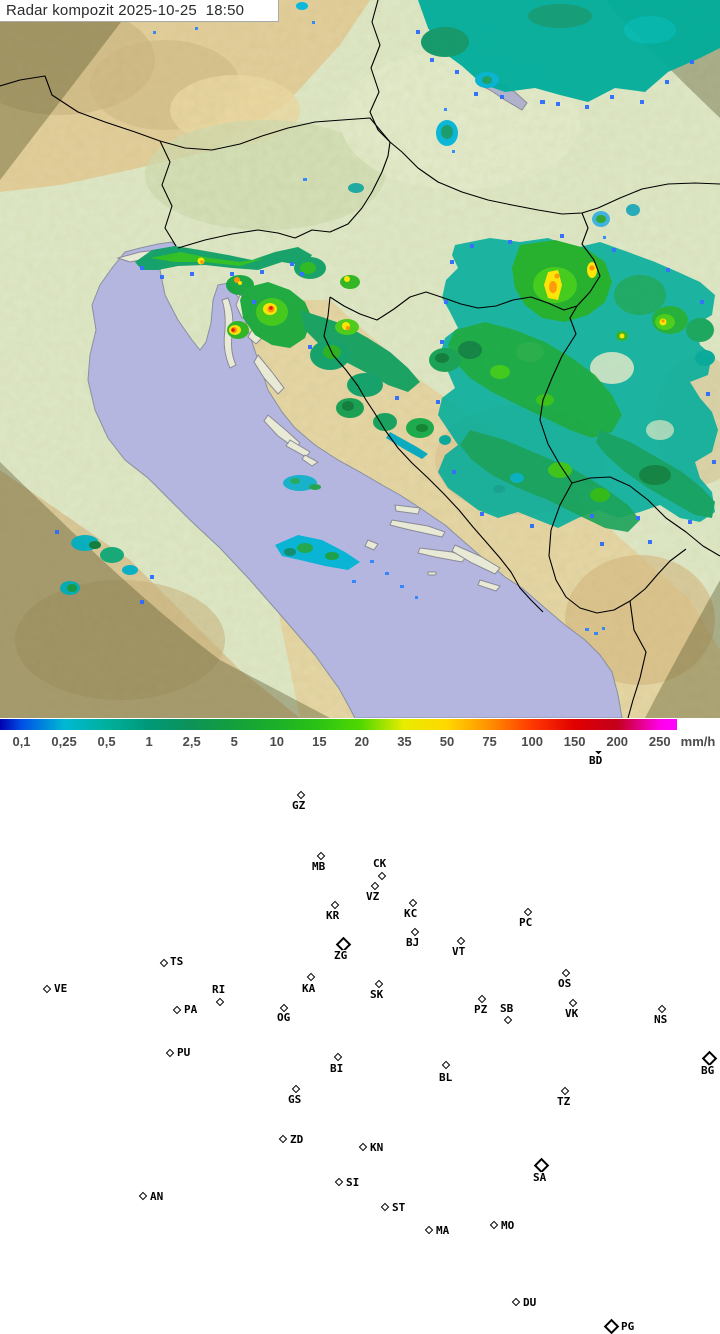  I want to click on station-label: SB, so click(507, 1008).